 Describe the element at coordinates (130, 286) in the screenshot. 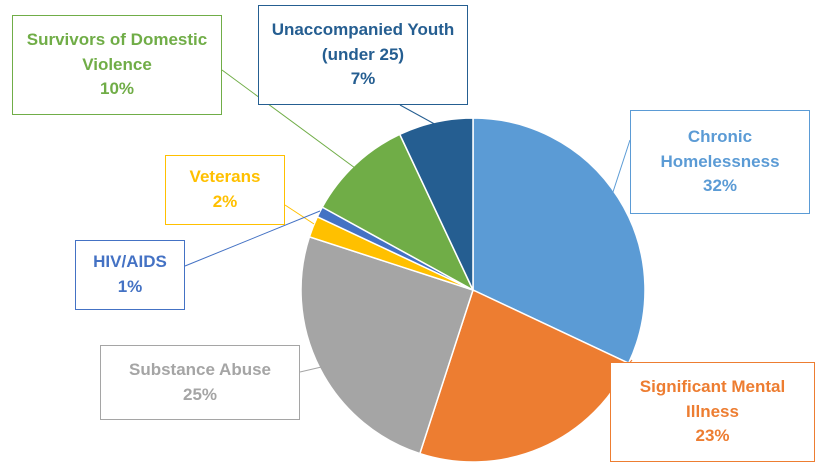

I see `value-label: 1%` at that location.